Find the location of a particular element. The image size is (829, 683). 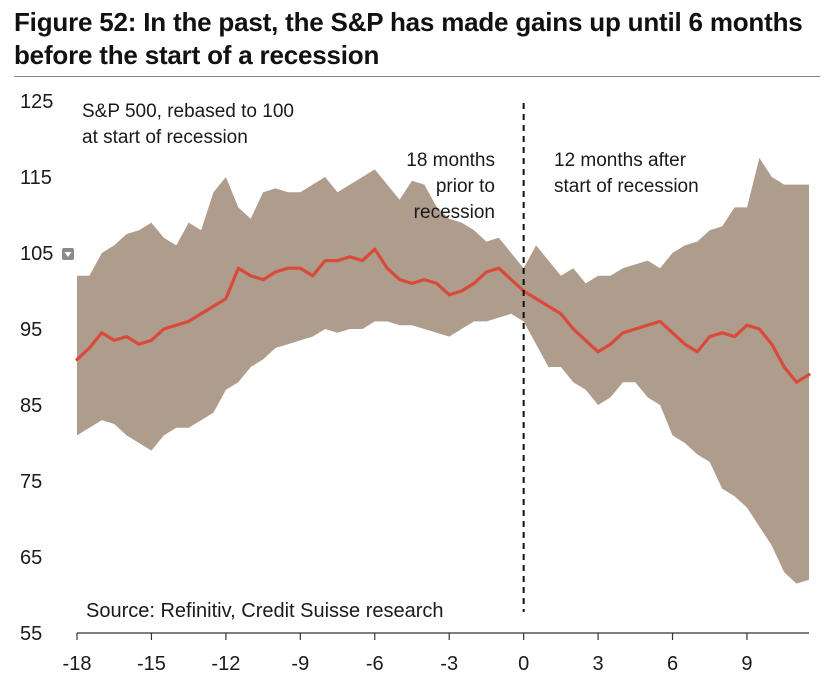

x-tick-label: -12 is located at coordinates (225, 664).